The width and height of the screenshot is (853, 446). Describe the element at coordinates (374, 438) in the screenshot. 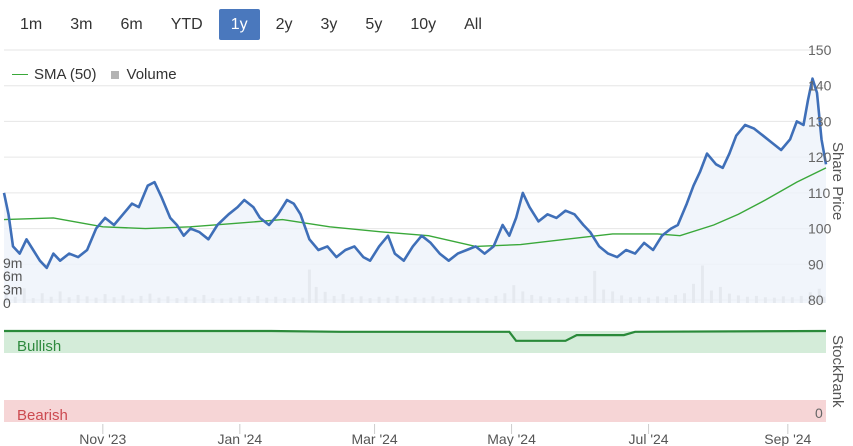

I see `date-label-2: Mar '24` at that location.